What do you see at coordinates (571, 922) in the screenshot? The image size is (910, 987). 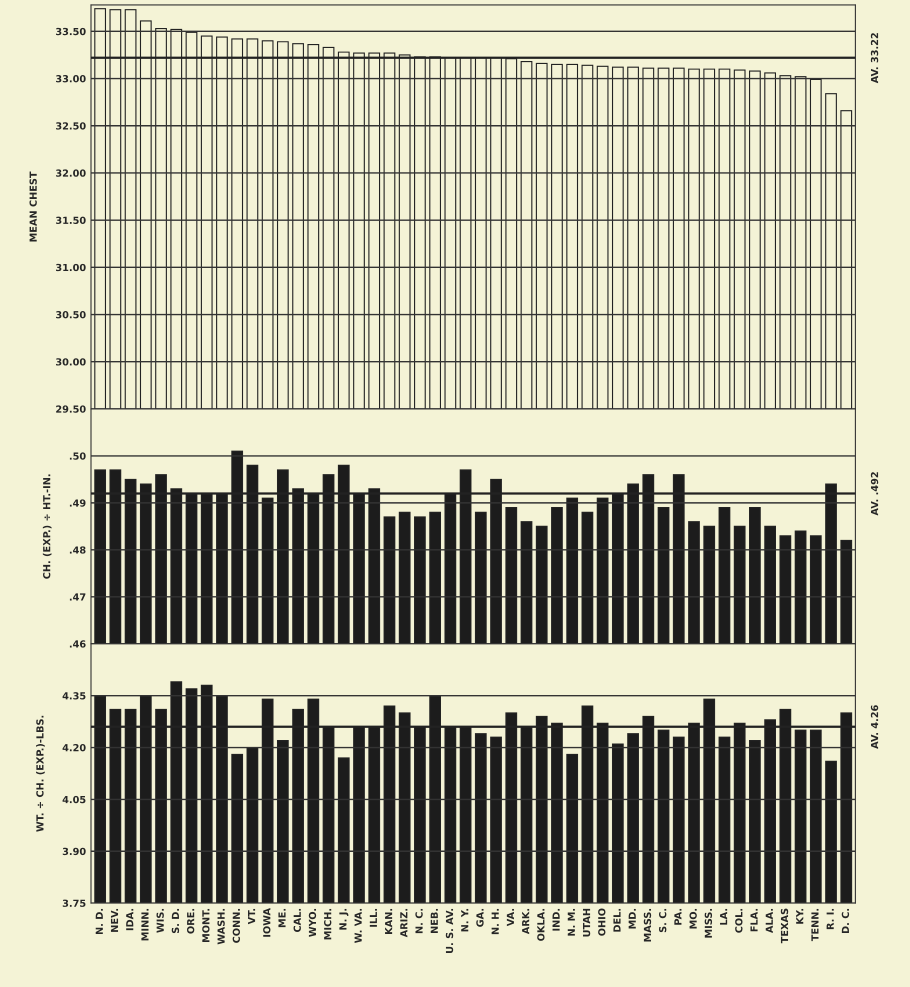 I see `x-tick-label: N. M.` at bounding box center [571, 922].